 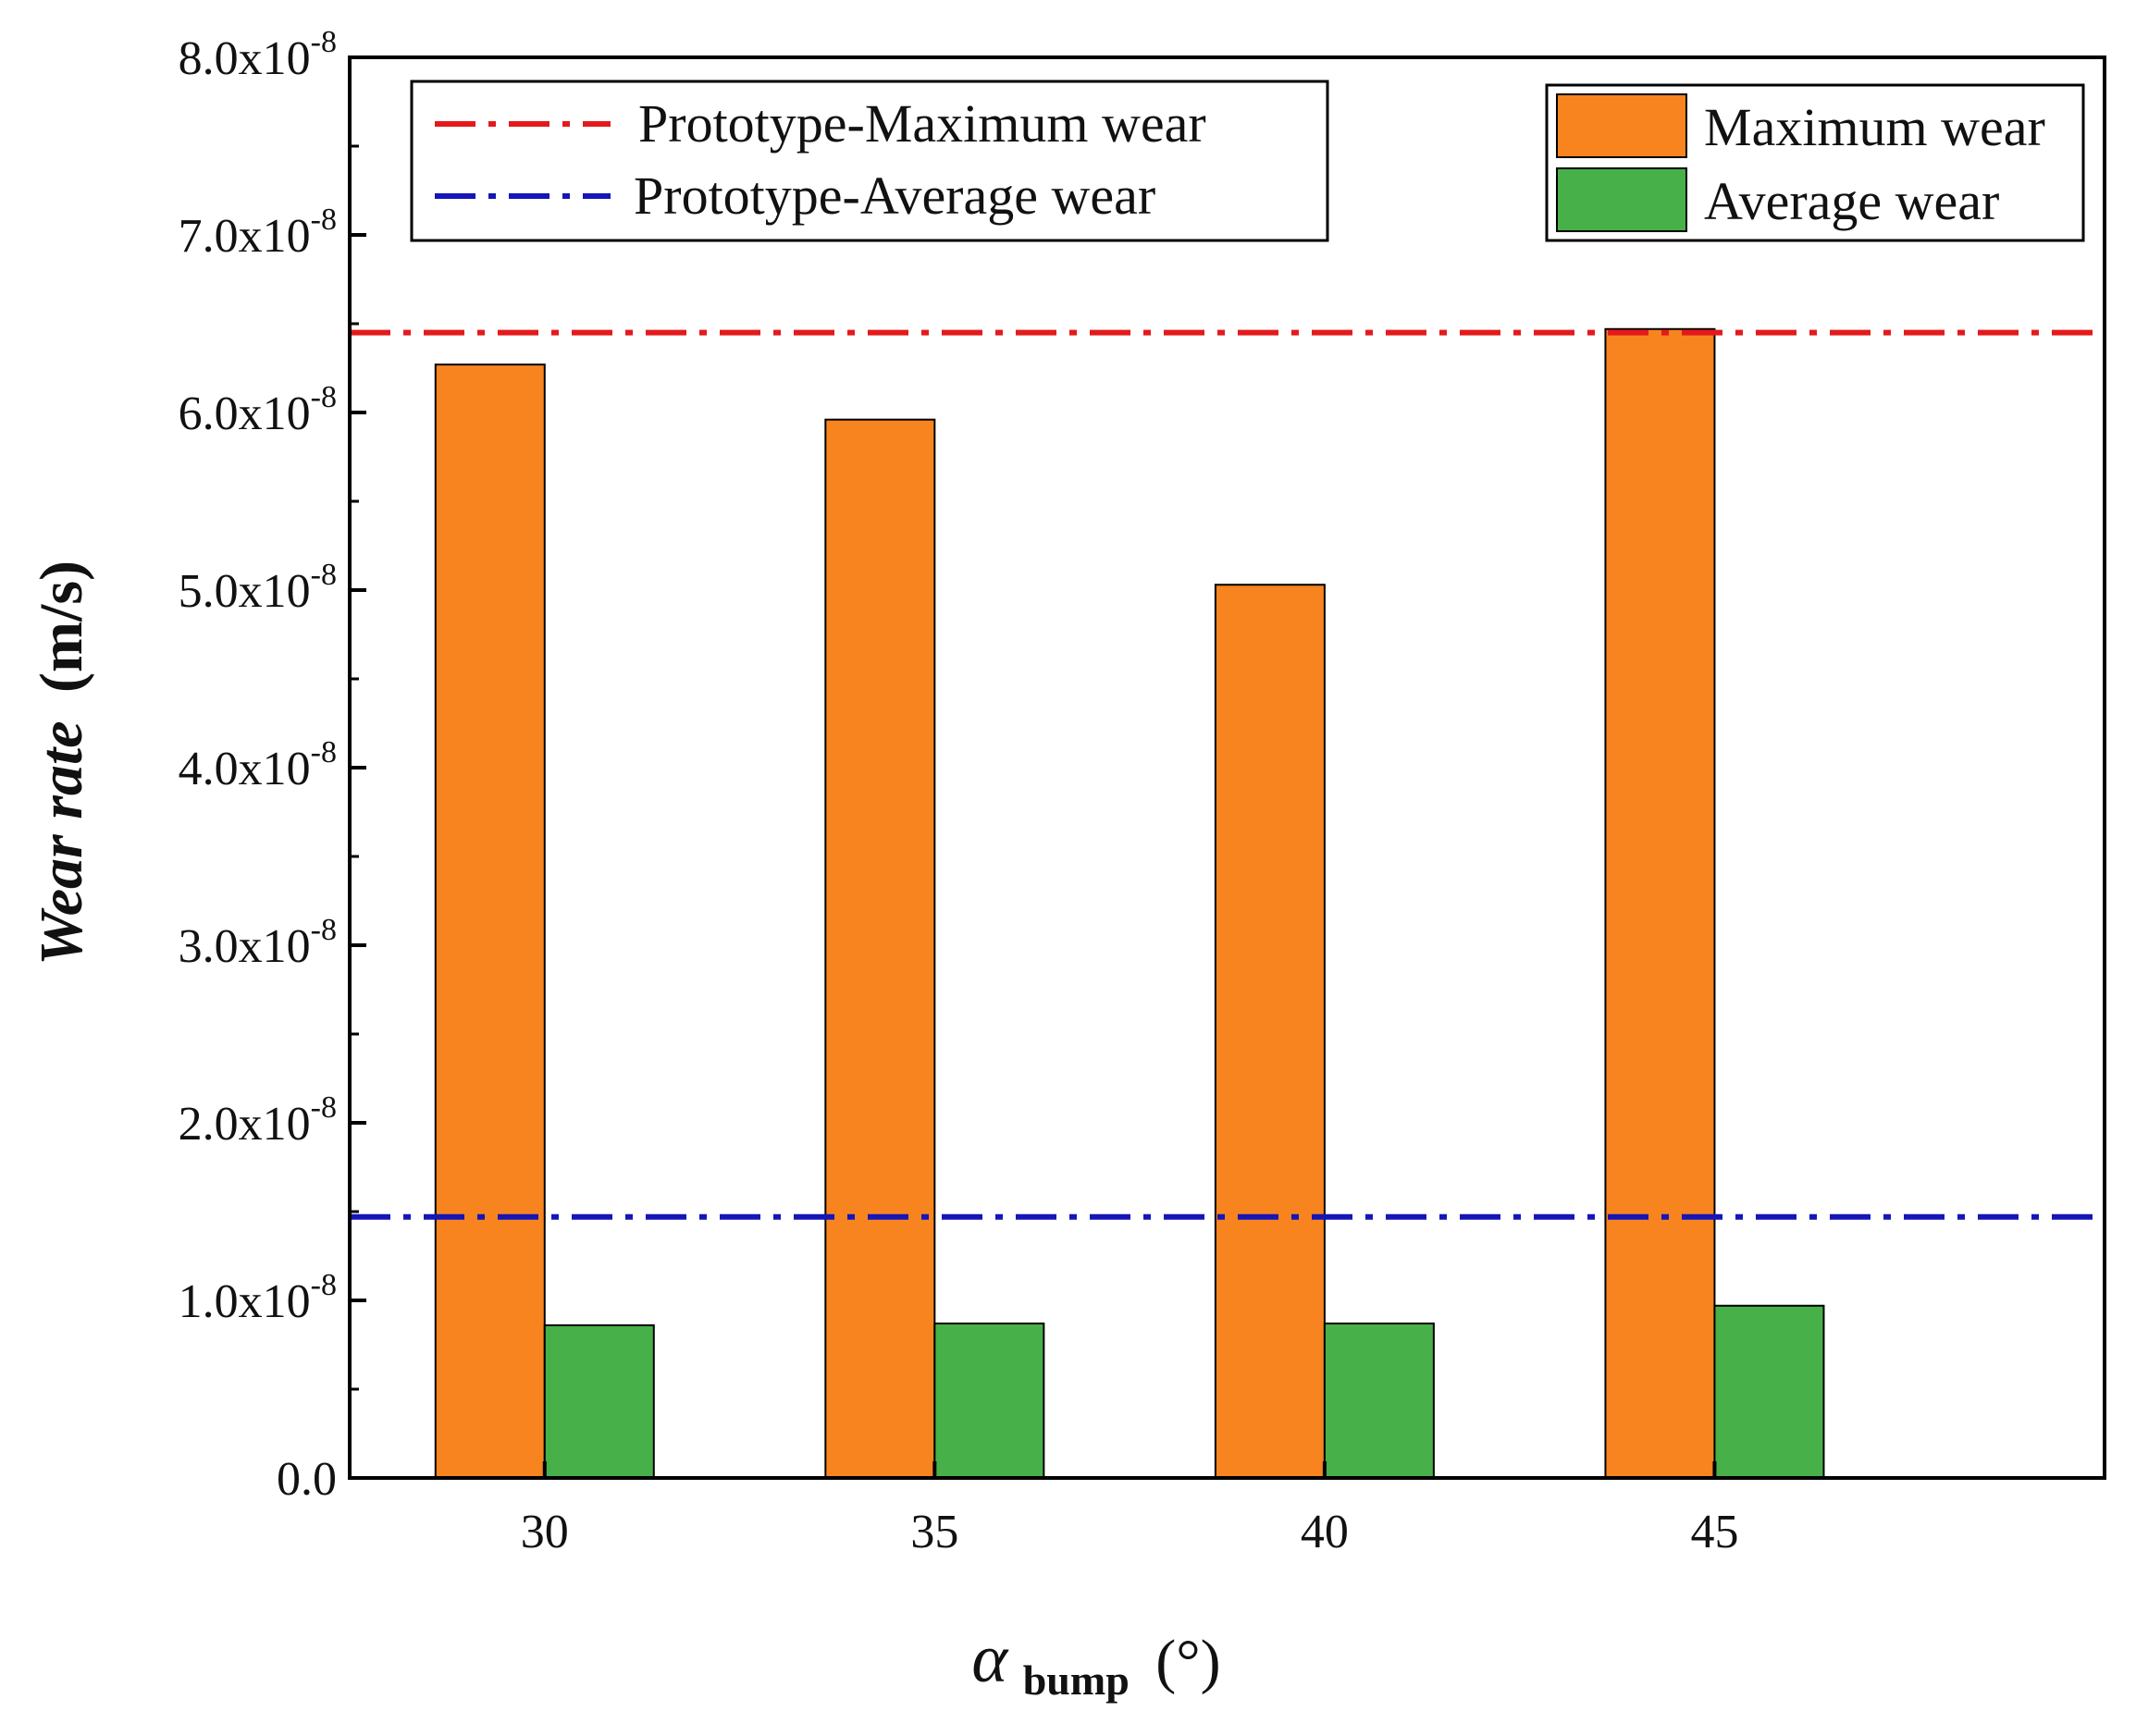 I want to click on x-axis-label-symbol: α, so click(x=990, y=1659).